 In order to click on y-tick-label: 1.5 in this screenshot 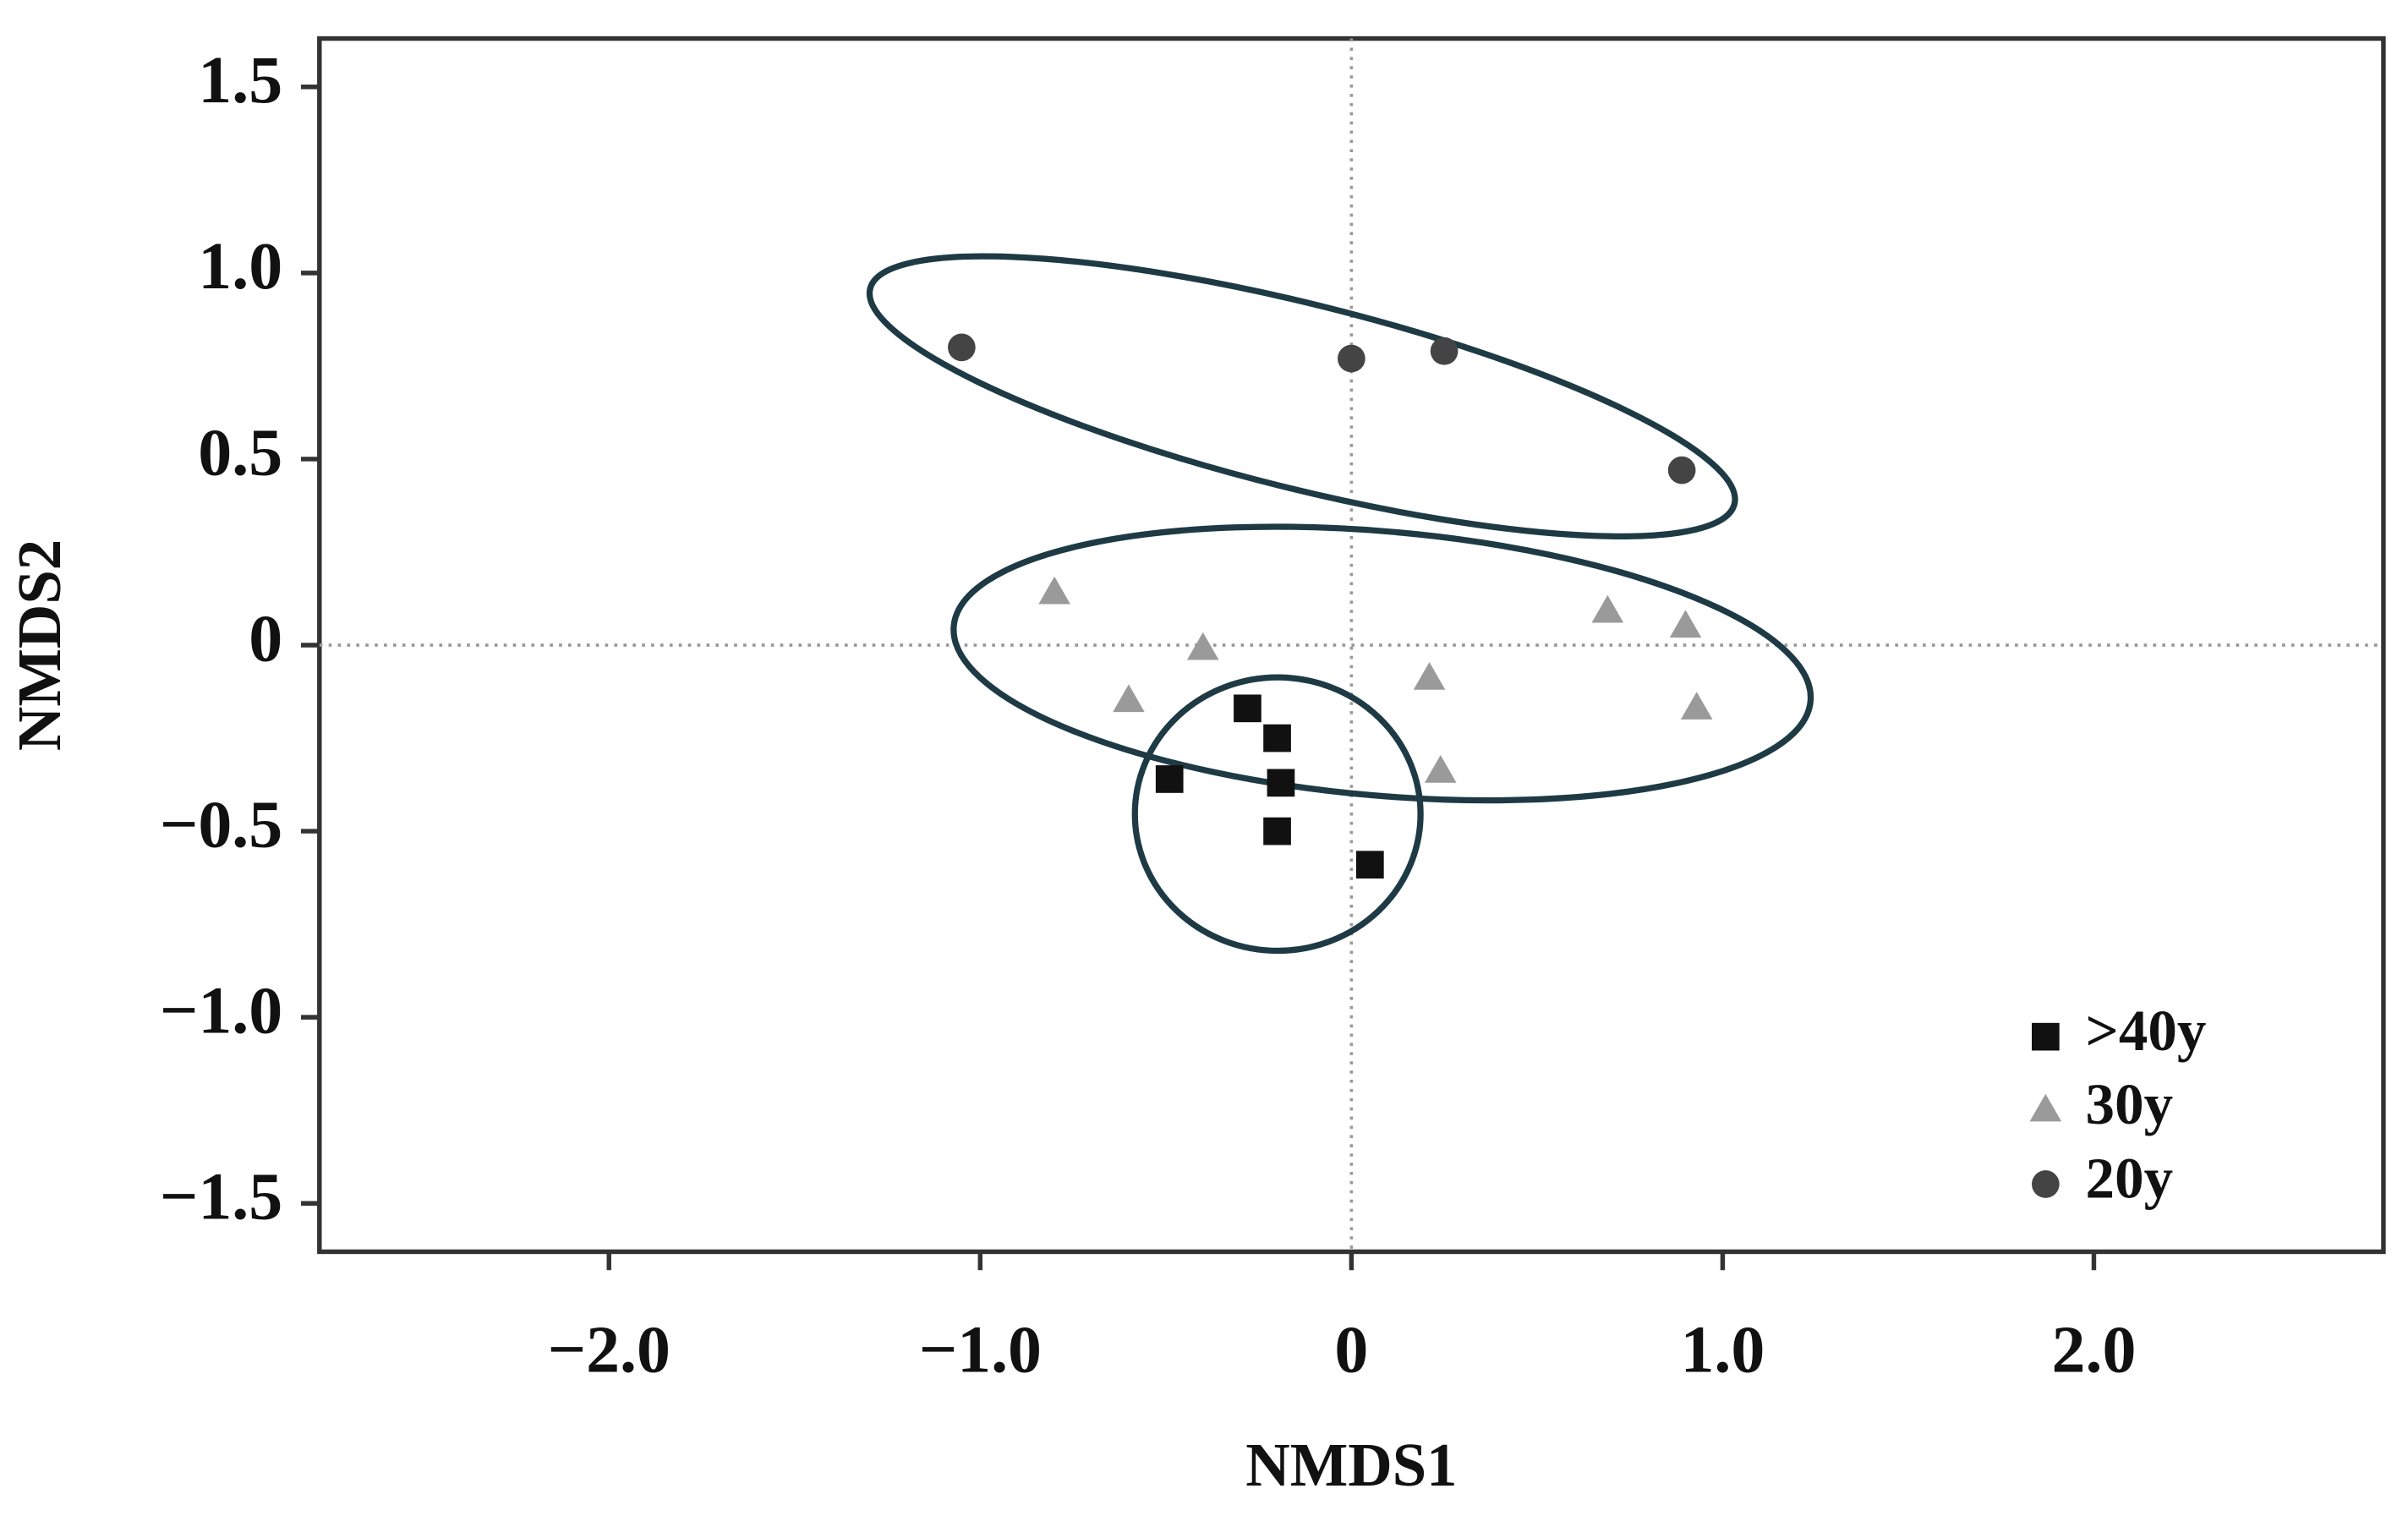, I will do `click(240, 81)`.